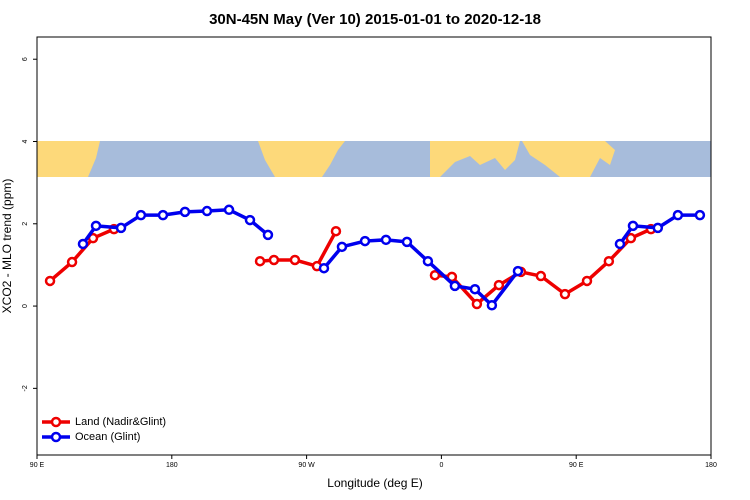  What do you see at coordinates (120, 422) in the screenshot?
I see `legend-label: Land (Nadir&Glint)` at bounding box center [120, 422].